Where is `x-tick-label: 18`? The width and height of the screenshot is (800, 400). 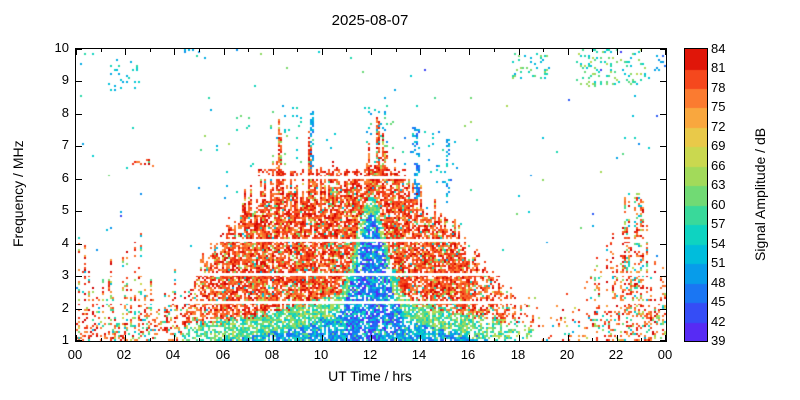
x-tick-label: 18 is located at coordinates (518, 354).